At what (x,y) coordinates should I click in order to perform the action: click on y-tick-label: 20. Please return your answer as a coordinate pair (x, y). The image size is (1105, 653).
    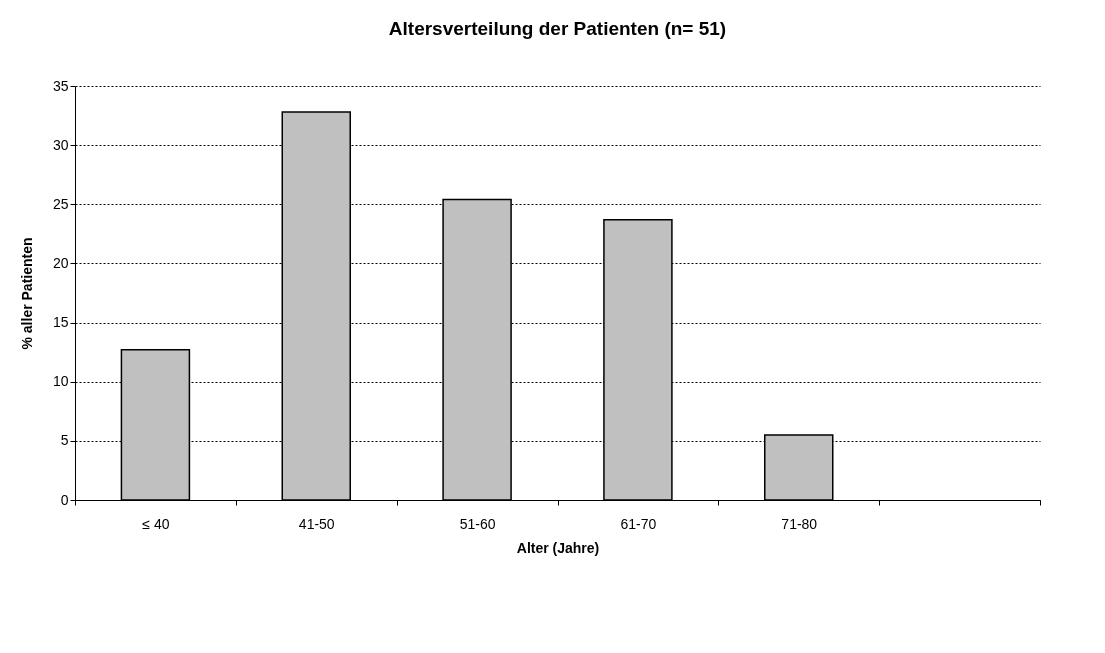
    Looking at the image, I should click on (60, 262).